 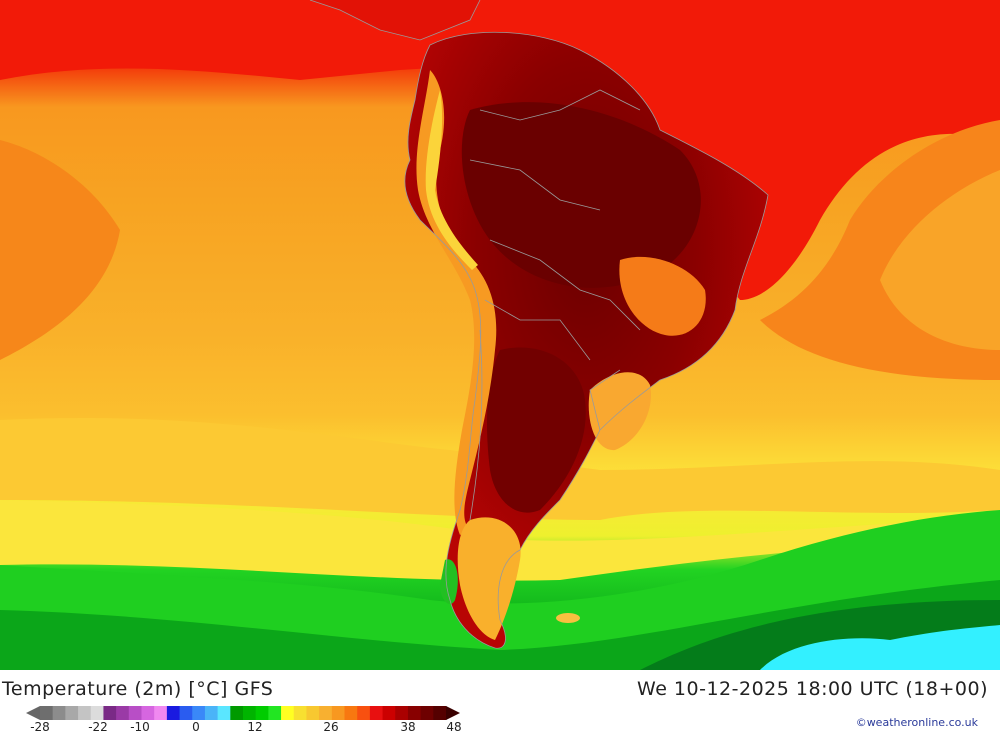 I want to click on legend-tick-label: -28, so click(x=40, y=727).